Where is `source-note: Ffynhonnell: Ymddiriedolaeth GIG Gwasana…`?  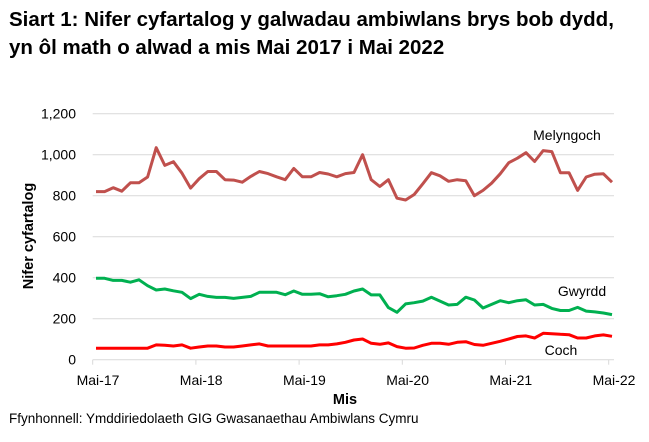
source-note: Ffynhonnell: Ymddiriedolaeth GIG Gwasana… is located at coordinates (214, 418).